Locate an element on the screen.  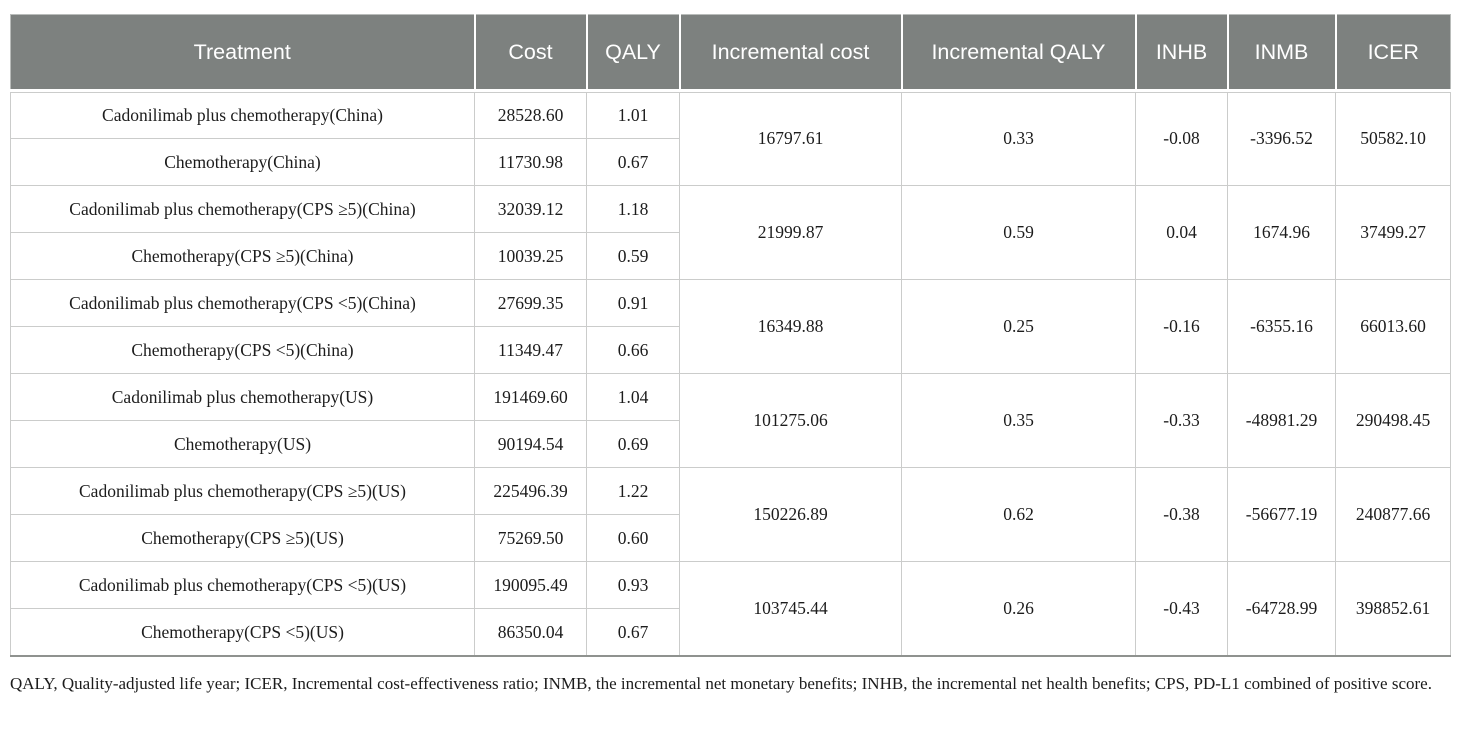
cost-cell: 225496.39 is located at coordinates (530, 491).